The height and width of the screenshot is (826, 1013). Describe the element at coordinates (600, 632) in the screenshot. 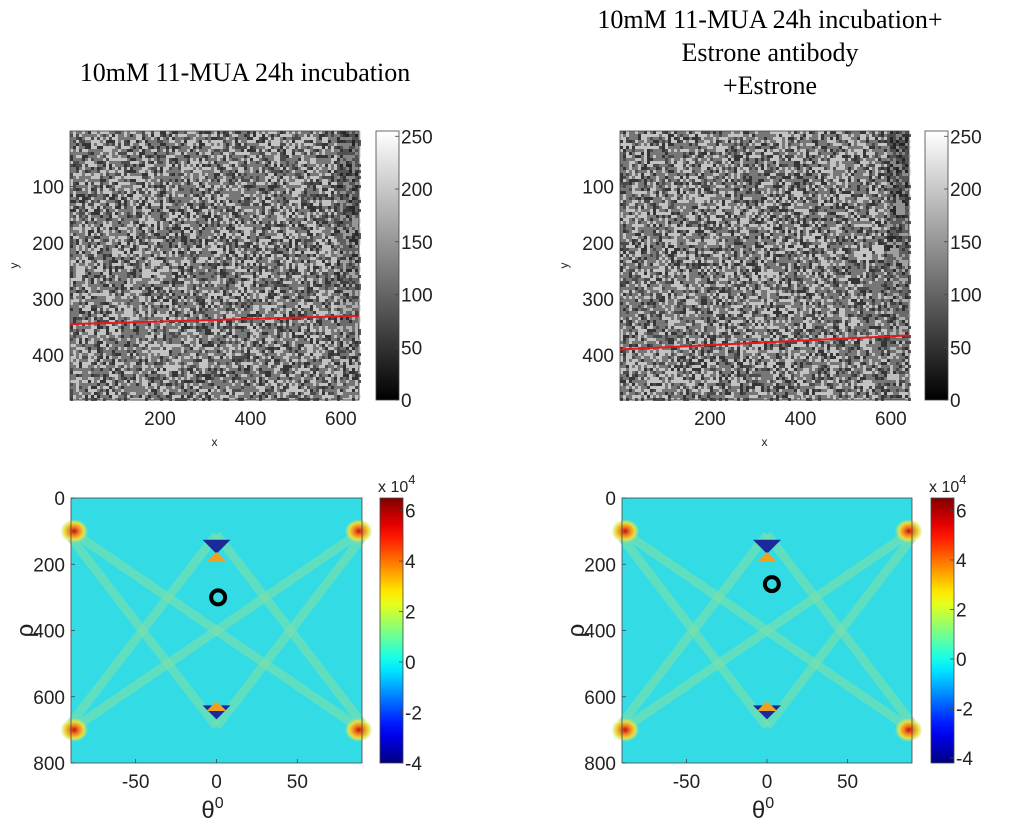

I see `hough_right-ytick-label-2: 400` at that location.